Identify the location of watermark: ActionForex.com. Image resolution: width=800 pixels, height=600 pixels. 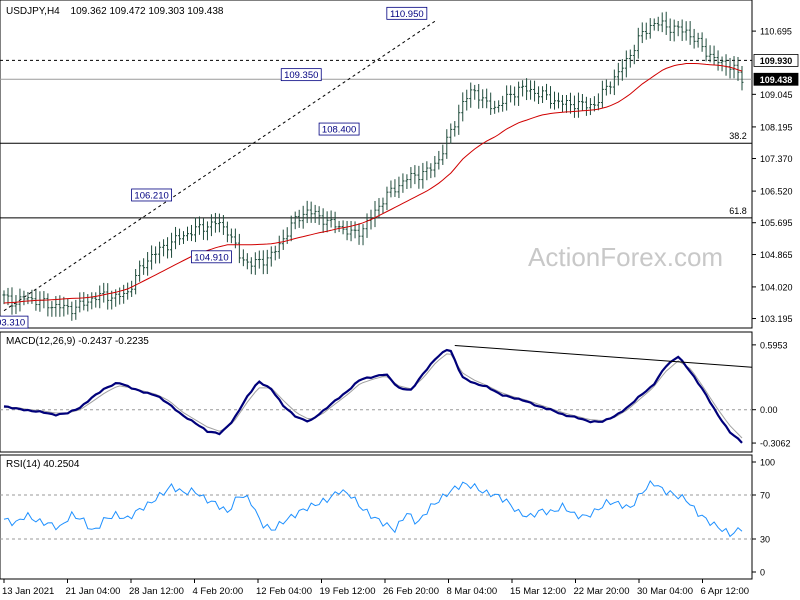
(625, 257).